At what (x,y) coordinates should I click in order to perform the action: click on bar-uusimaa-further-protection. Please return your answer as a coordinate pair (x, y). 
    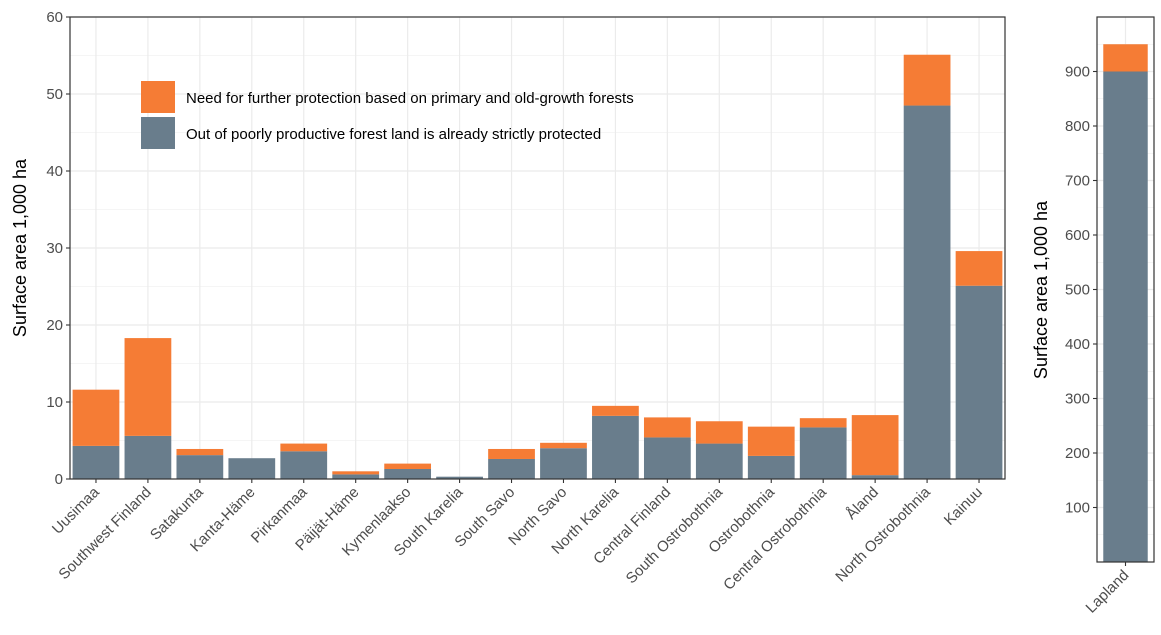
    Looking at the image, I should click on (96, 417).